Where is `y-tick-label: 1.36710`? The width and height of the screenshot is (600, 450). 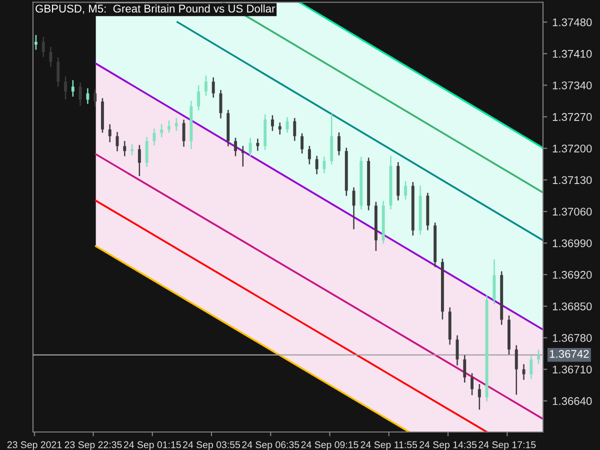
y-tick-label: 1.36710 is located at coordinates (572, 370).